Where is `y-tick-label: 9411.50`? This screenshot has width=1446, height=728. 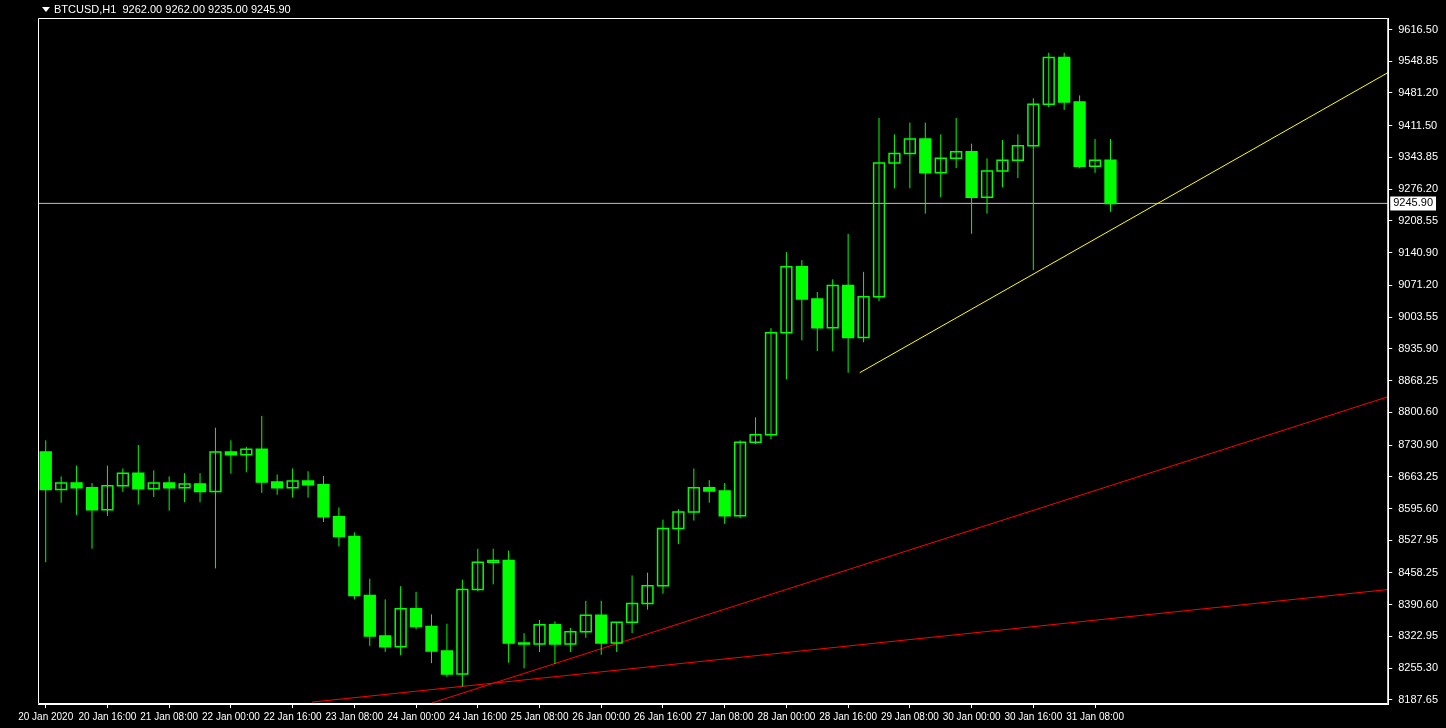
y-tick-label: 9411.50 is located at coordinates (1418, 124).